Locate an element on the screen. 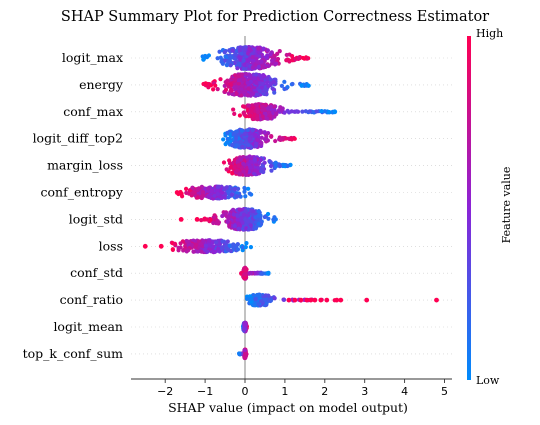 Image resolution: width=540 pixels, height=425 pixels. x-tick-label: 5 is located at coordinates (444, 391).